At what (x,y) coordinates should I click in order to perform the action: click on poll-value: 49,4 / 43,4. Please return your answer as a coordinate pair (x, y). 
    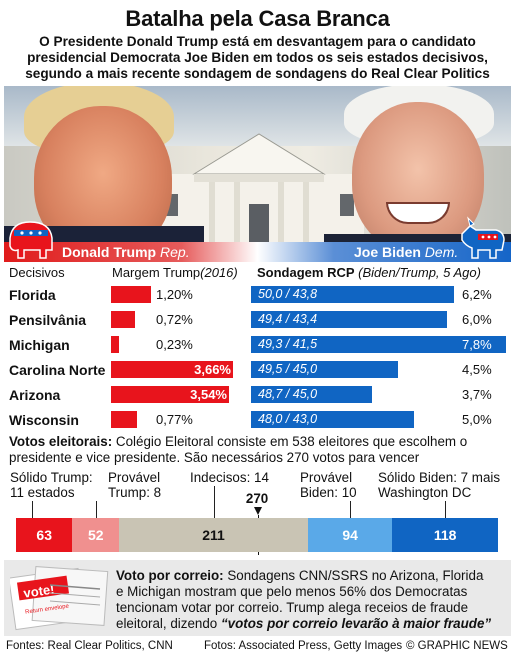
    Looking at the image, I should click on (288, 319).